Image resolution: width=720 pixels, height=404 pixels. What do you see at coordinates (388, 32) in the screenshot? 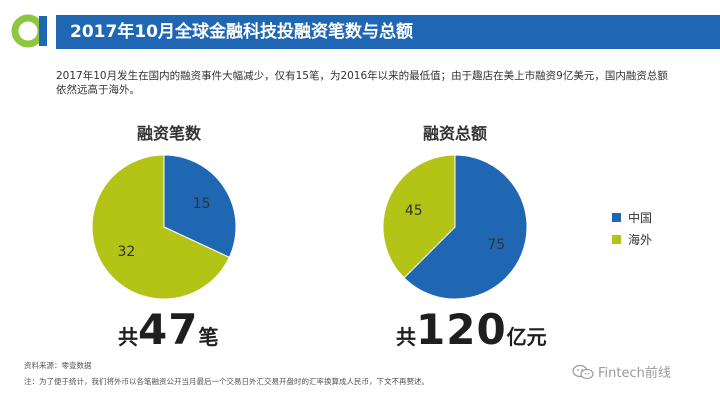
I see `page-title: 2017年10月全球金融科技投融资笔数与总额` at bounding box center [388, 32].